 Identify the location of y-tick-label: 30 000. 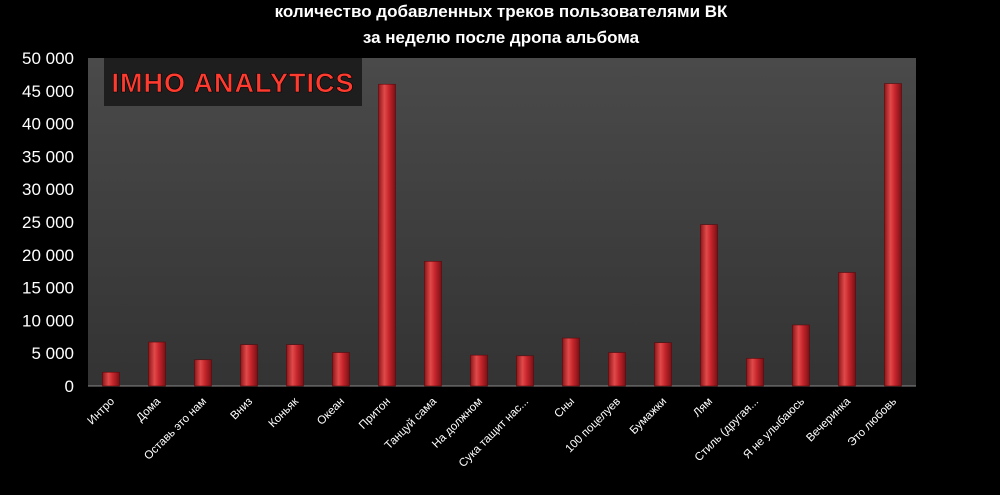
(48, 189).